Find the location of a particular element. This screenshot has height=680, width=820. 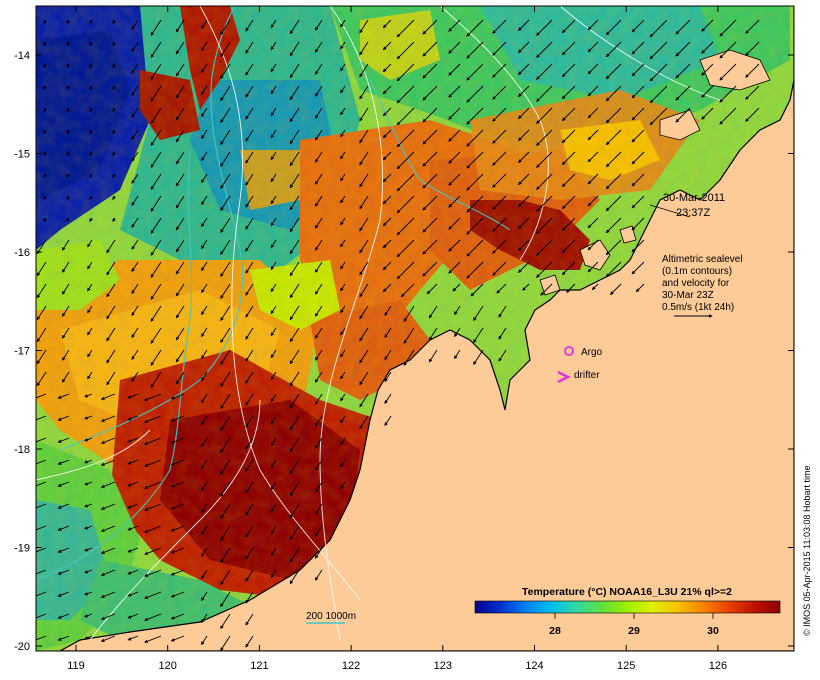

date-label: 30-Mar-2011 is located at coordinates (694, 198).